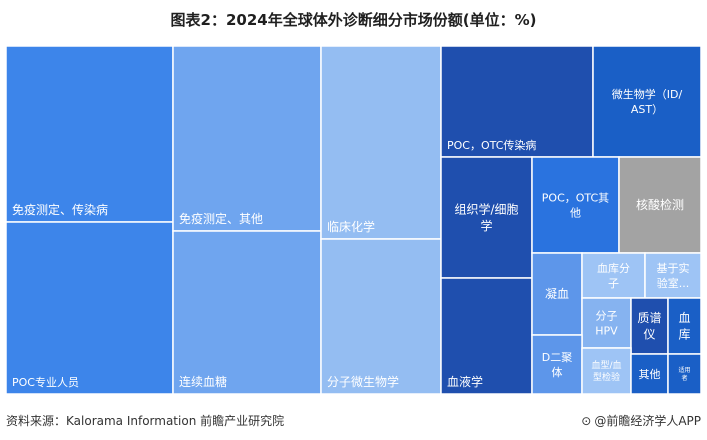 This screenshot has width=707, height=440. I want to click on treemap-cell: 血液学, so click(486, 336).